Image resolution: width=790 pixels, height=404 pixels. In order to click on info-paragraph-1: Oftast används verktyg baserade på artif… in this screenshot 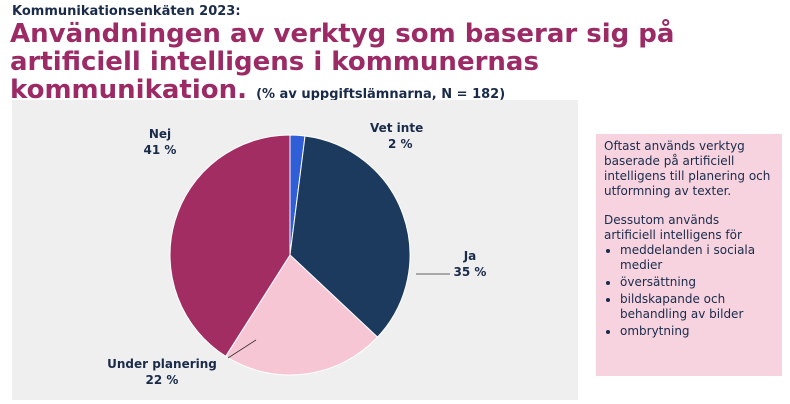, I will do `click(687, 168)`.